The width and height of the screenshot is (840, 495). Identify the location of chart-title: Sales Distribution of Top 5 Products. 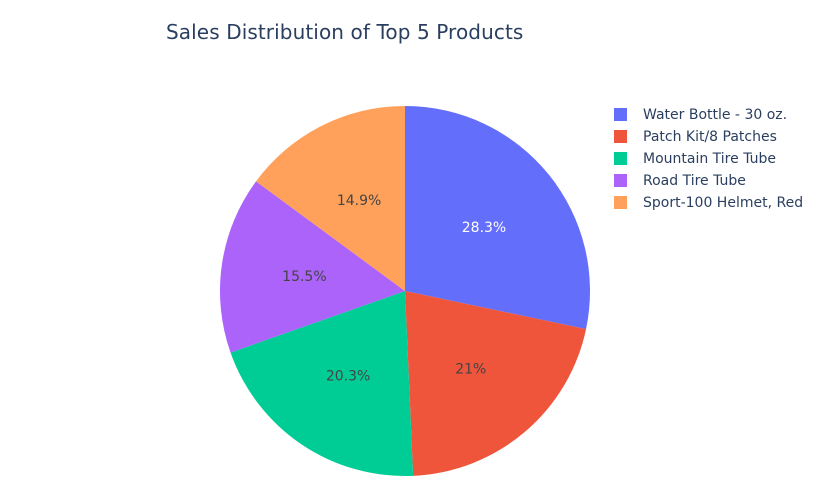
(345, 32).